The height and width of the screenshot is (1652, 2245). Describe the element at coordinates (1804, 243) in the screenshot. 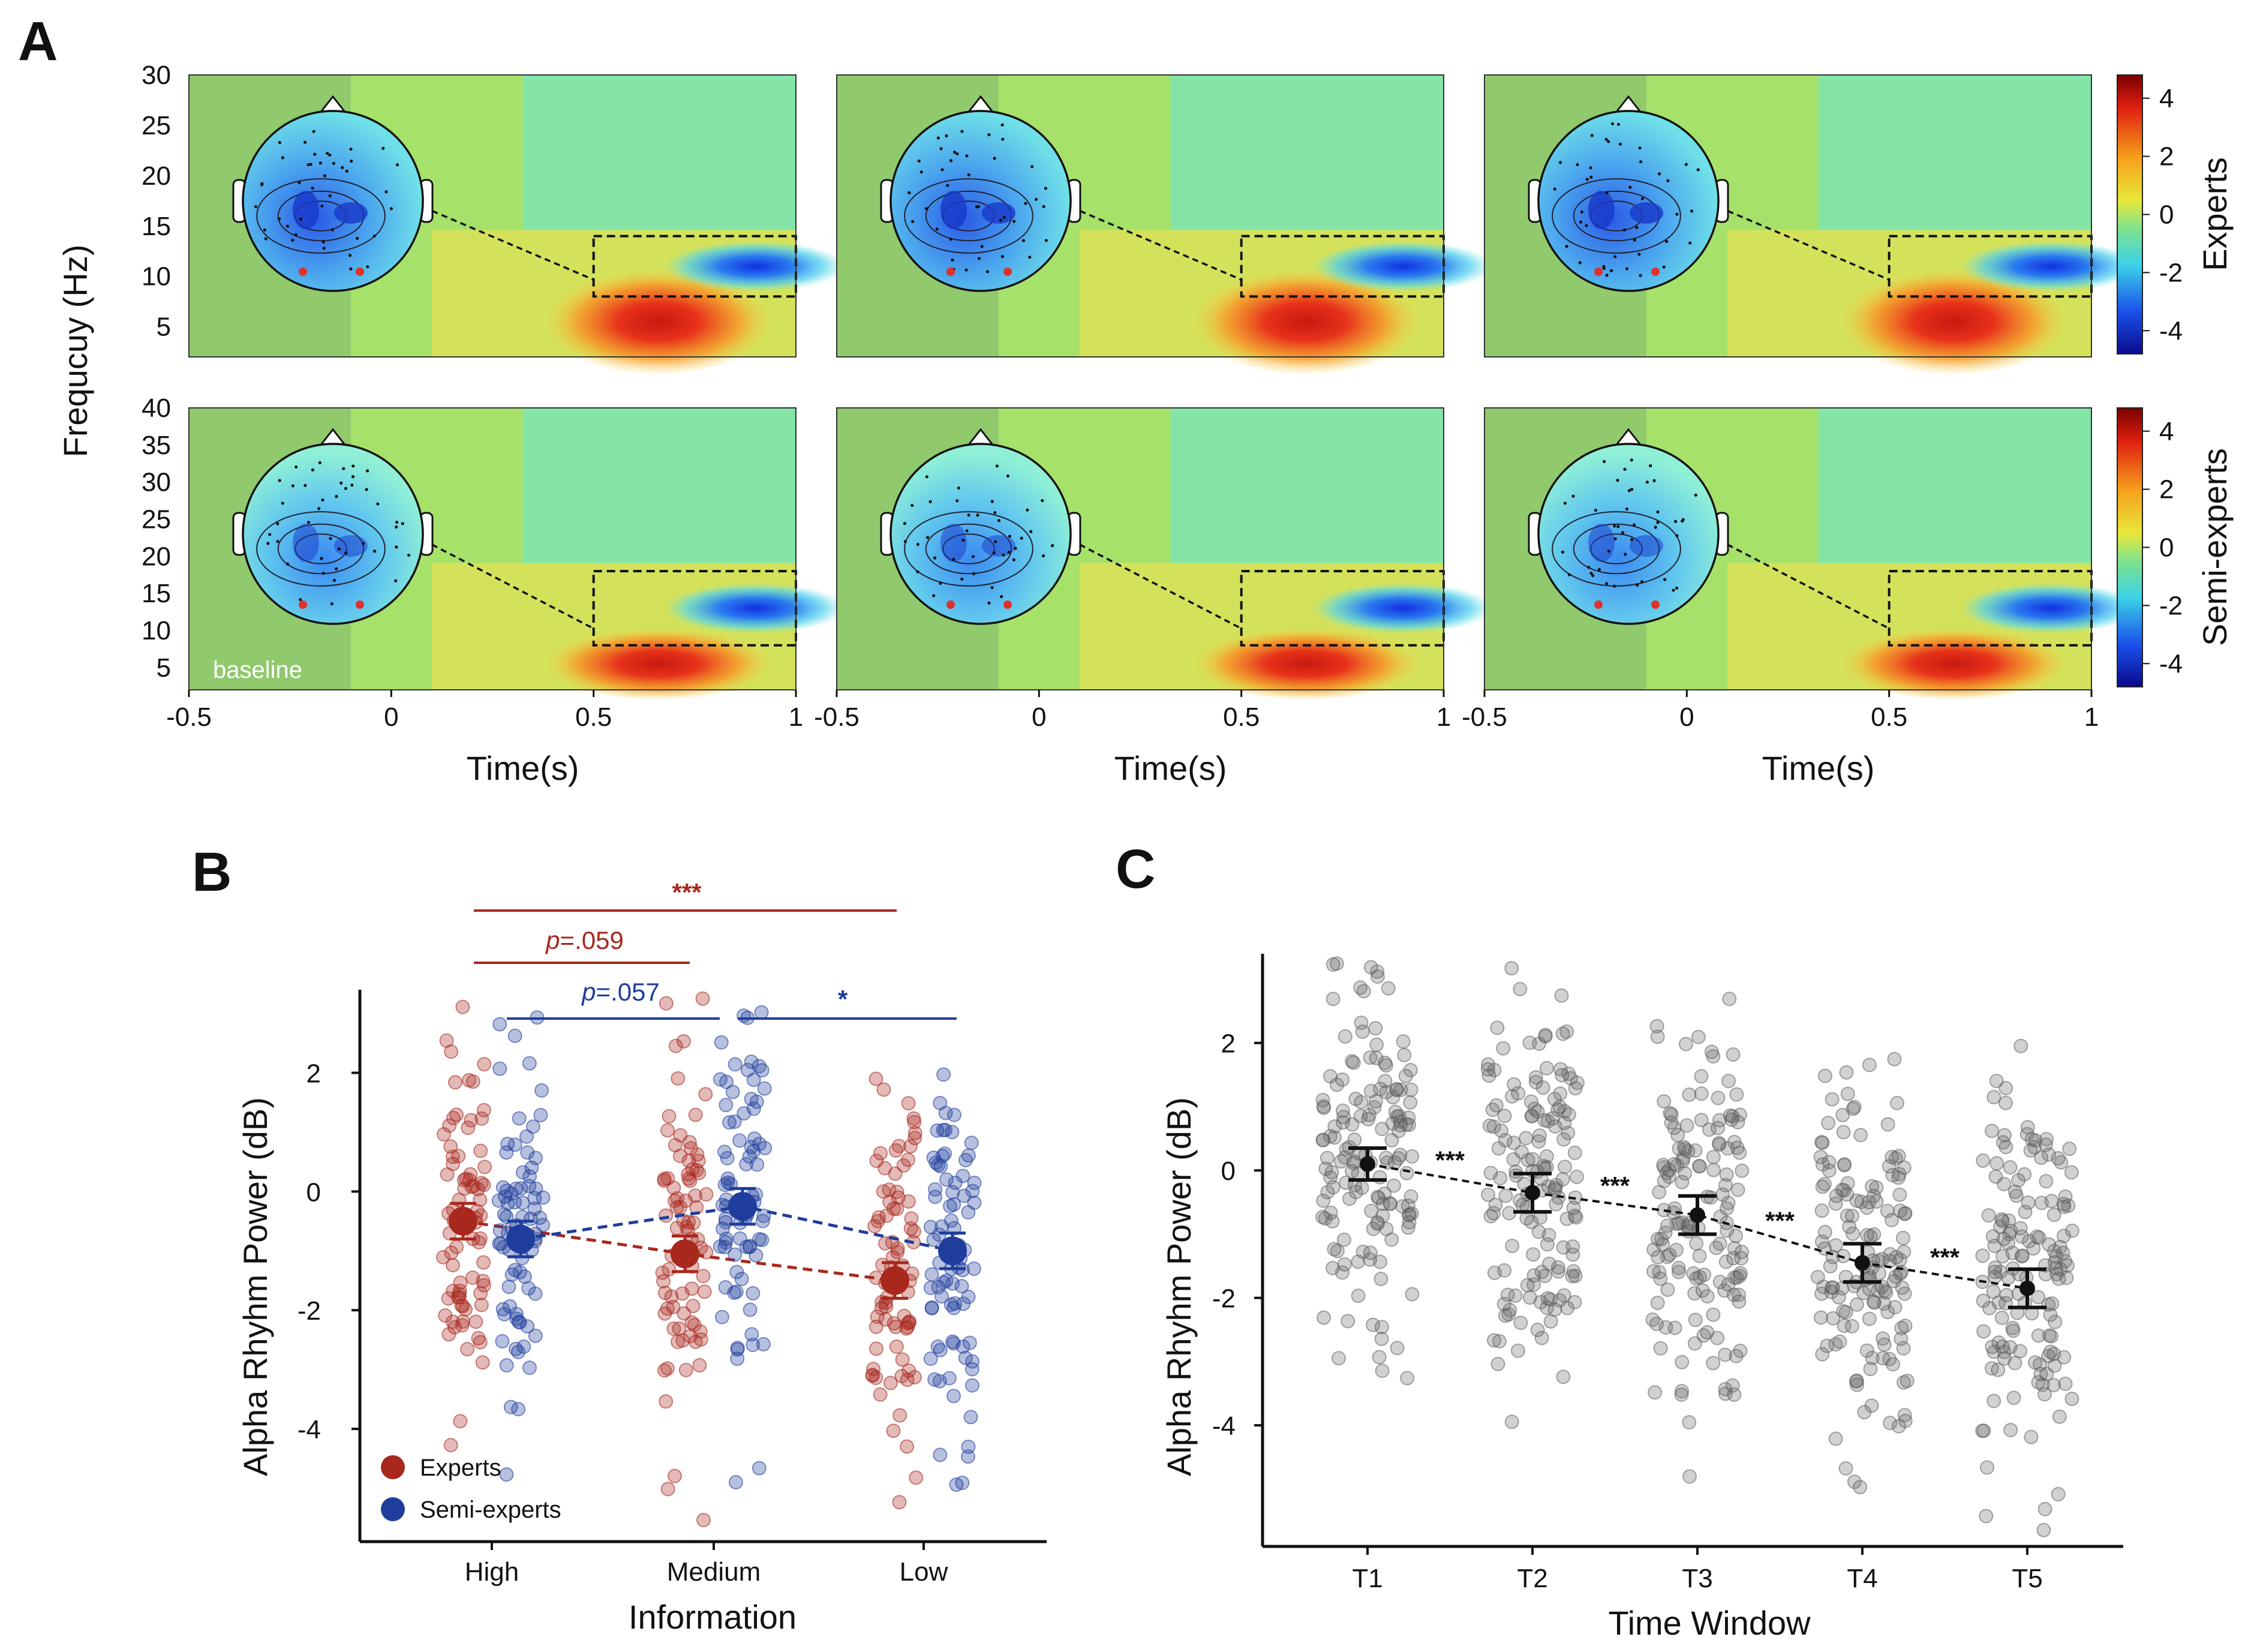

I see `topo-connector` at that location.